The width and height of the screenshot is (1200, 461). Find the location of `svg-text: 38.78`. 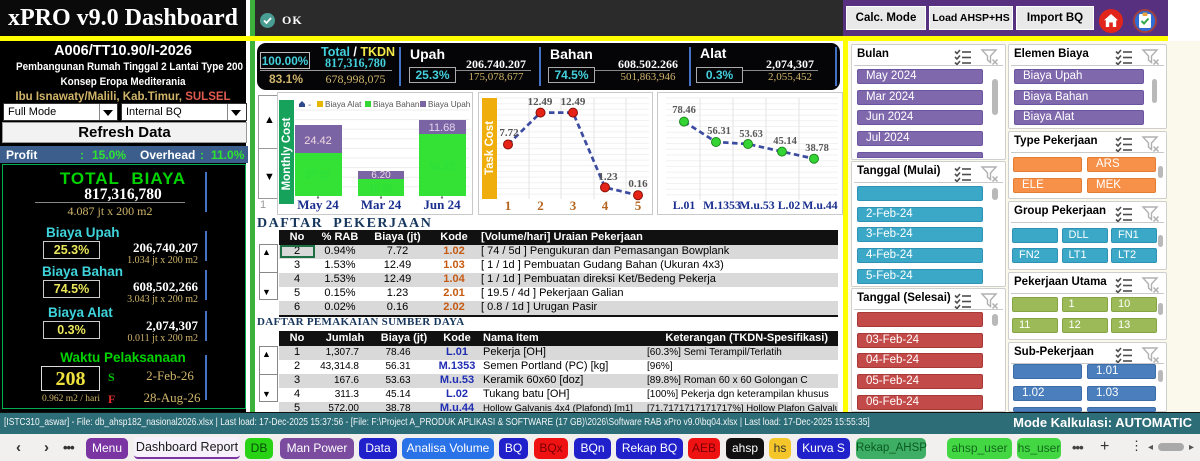

svg-text: 38.78 is located at coordinates (817, 148).